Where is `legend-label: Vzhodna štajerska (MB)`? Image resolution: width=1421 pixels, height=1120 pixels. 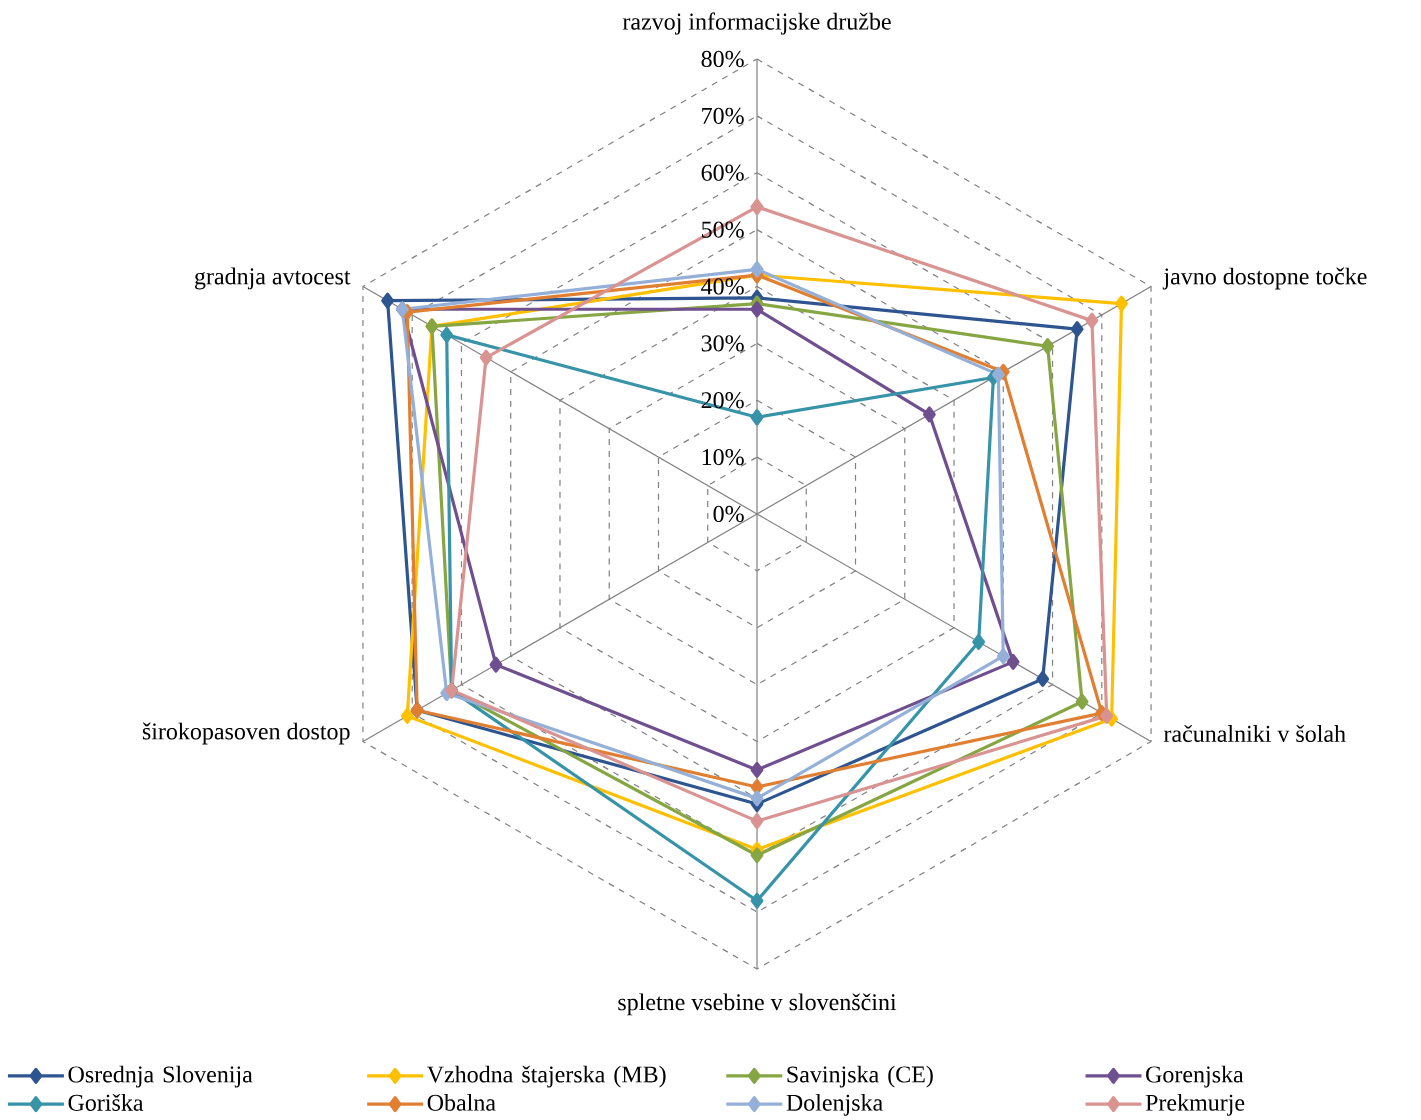 legend-label: Vzhodna štajerska (MB) is located at coordinates (546, 1076).